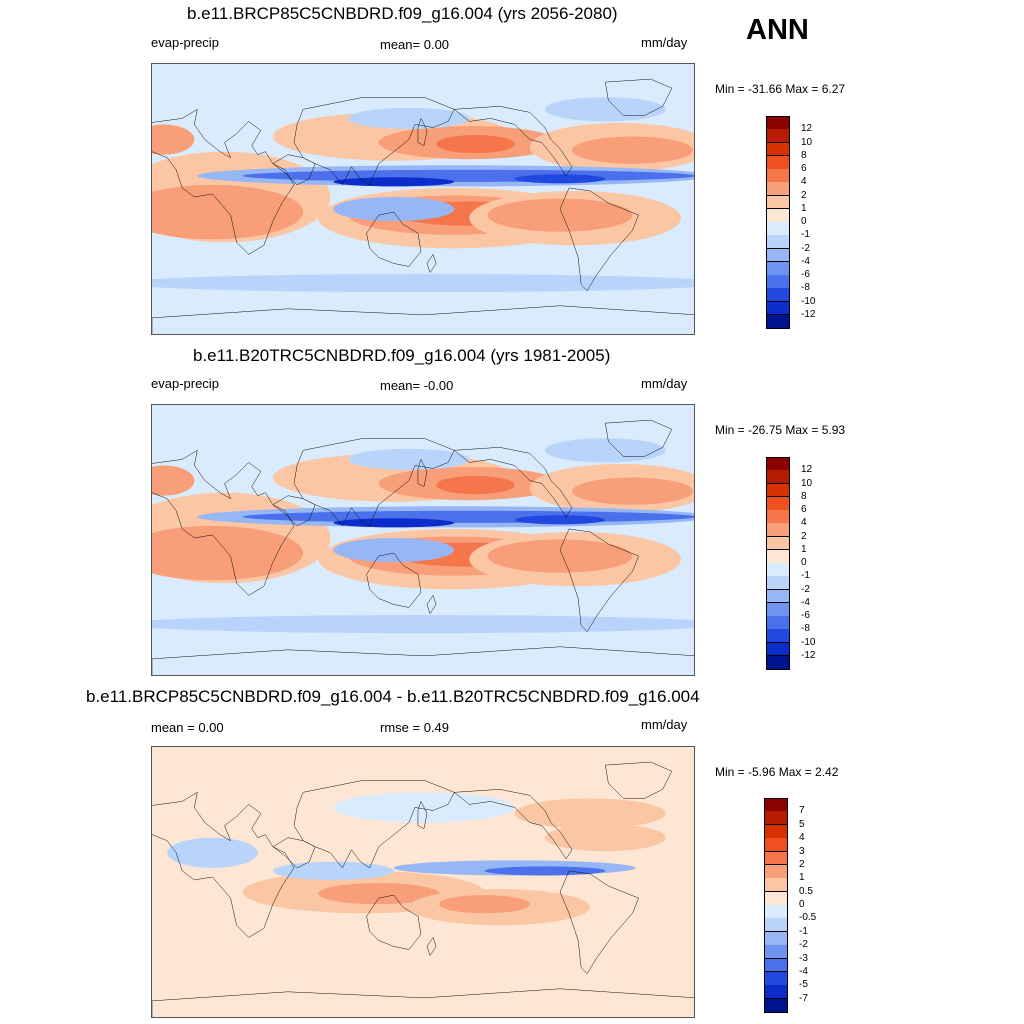 The width and height of the screenshot is (1024, 1024). What do you see at coordinates (664, 383) in the screenshot?
I see `panel-2-units-label: mm/day` at bounding box center [664, 383].